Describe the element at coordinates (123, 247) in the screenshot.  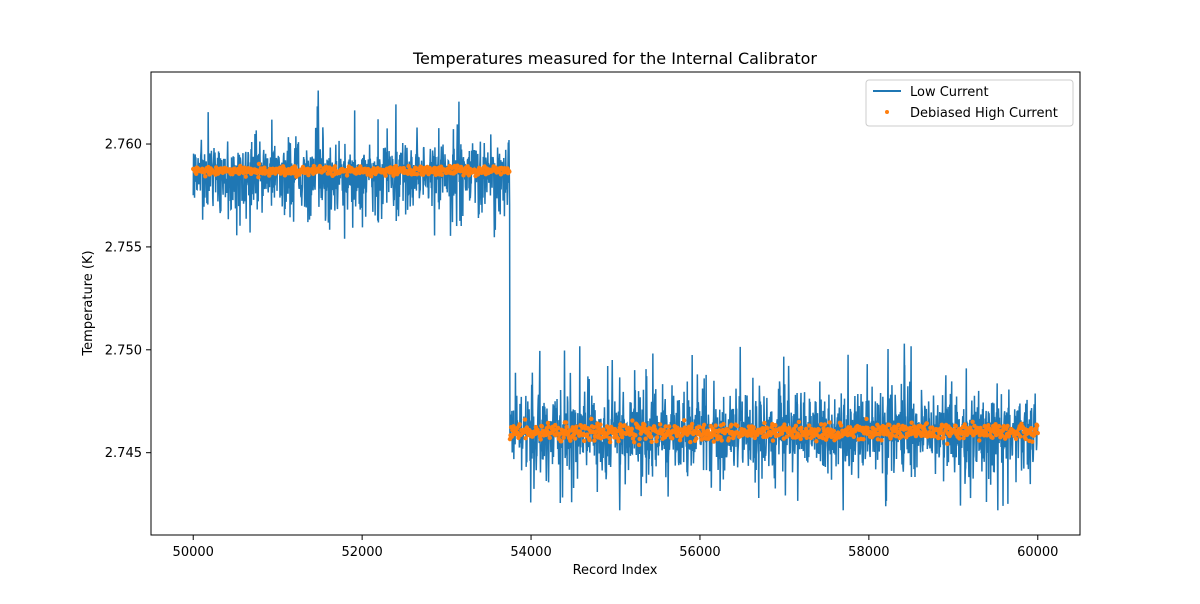
I see `y-tick-label: 2.755` at that location.